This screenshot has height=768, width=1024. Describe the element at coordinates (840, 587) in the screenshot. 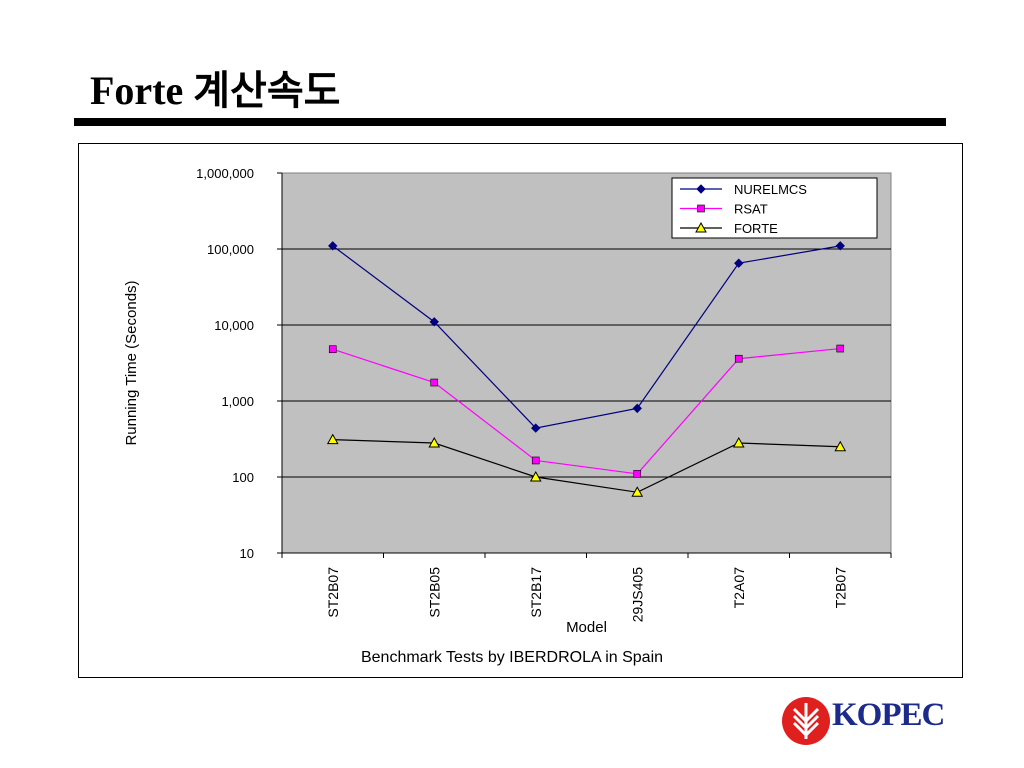

I see `x-tick-label-5: T2B07` at that location.